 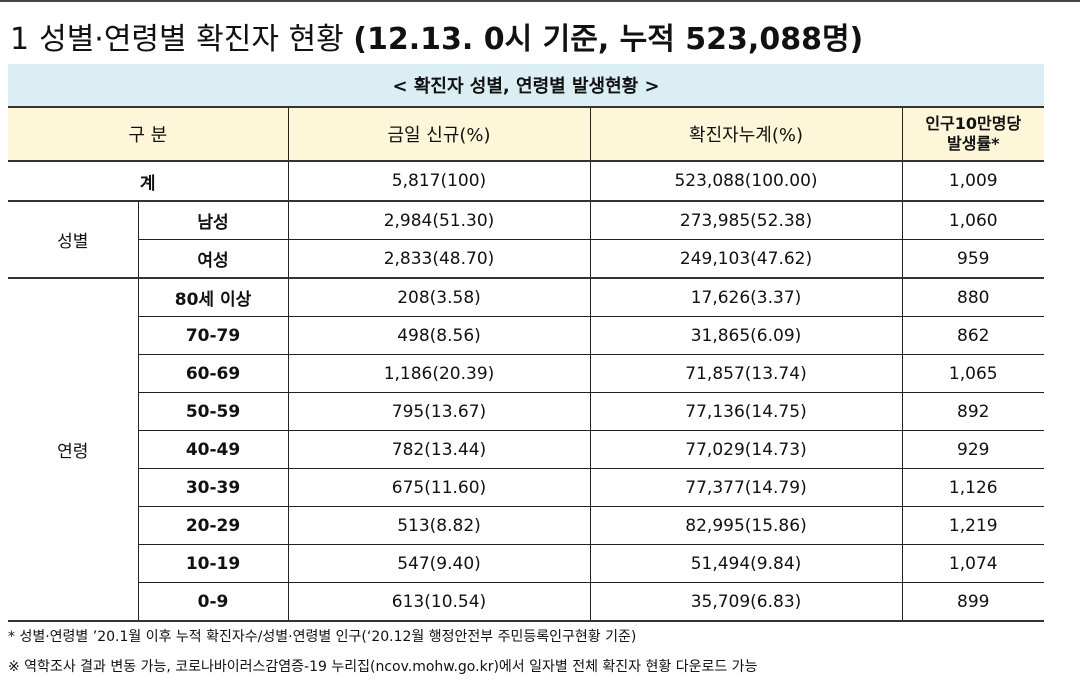 What do you see at coordinates (746, 259) in the screenshot?
I see `row-cumulative: 249,103(47.62)` at bounding box center [746, 259].